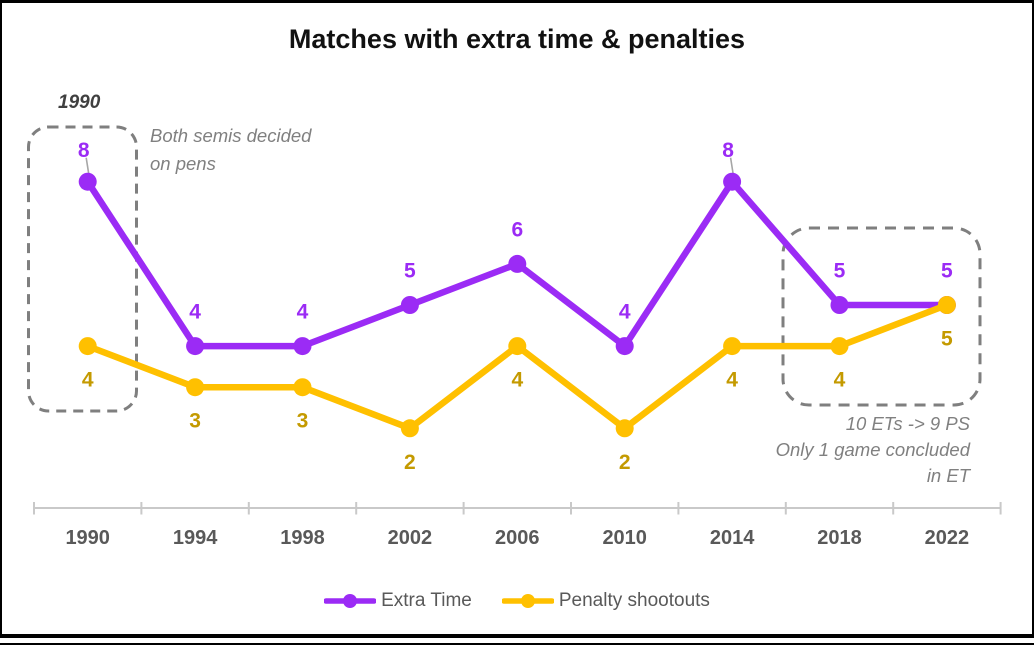 This screenshot has height=652, width=1034. I want to click on x-axis-label-2022: 2022, so click(947, 538).